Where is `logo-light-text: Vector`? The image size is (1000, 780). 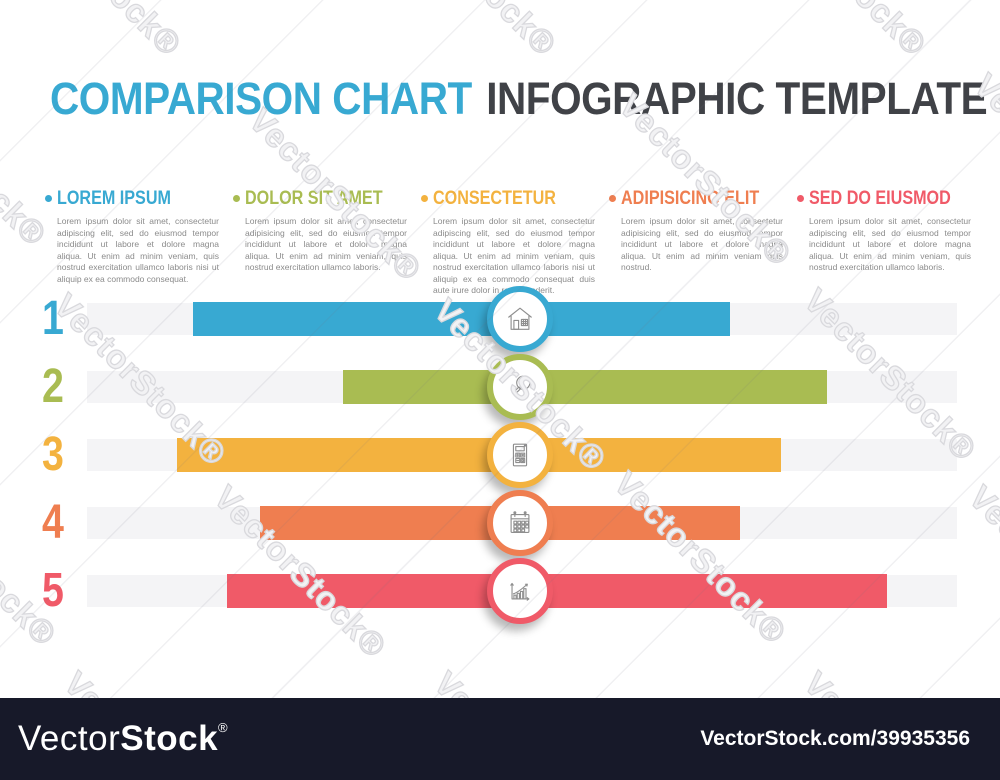 logo-light-text: Vector is located at coordinates (69, 738).